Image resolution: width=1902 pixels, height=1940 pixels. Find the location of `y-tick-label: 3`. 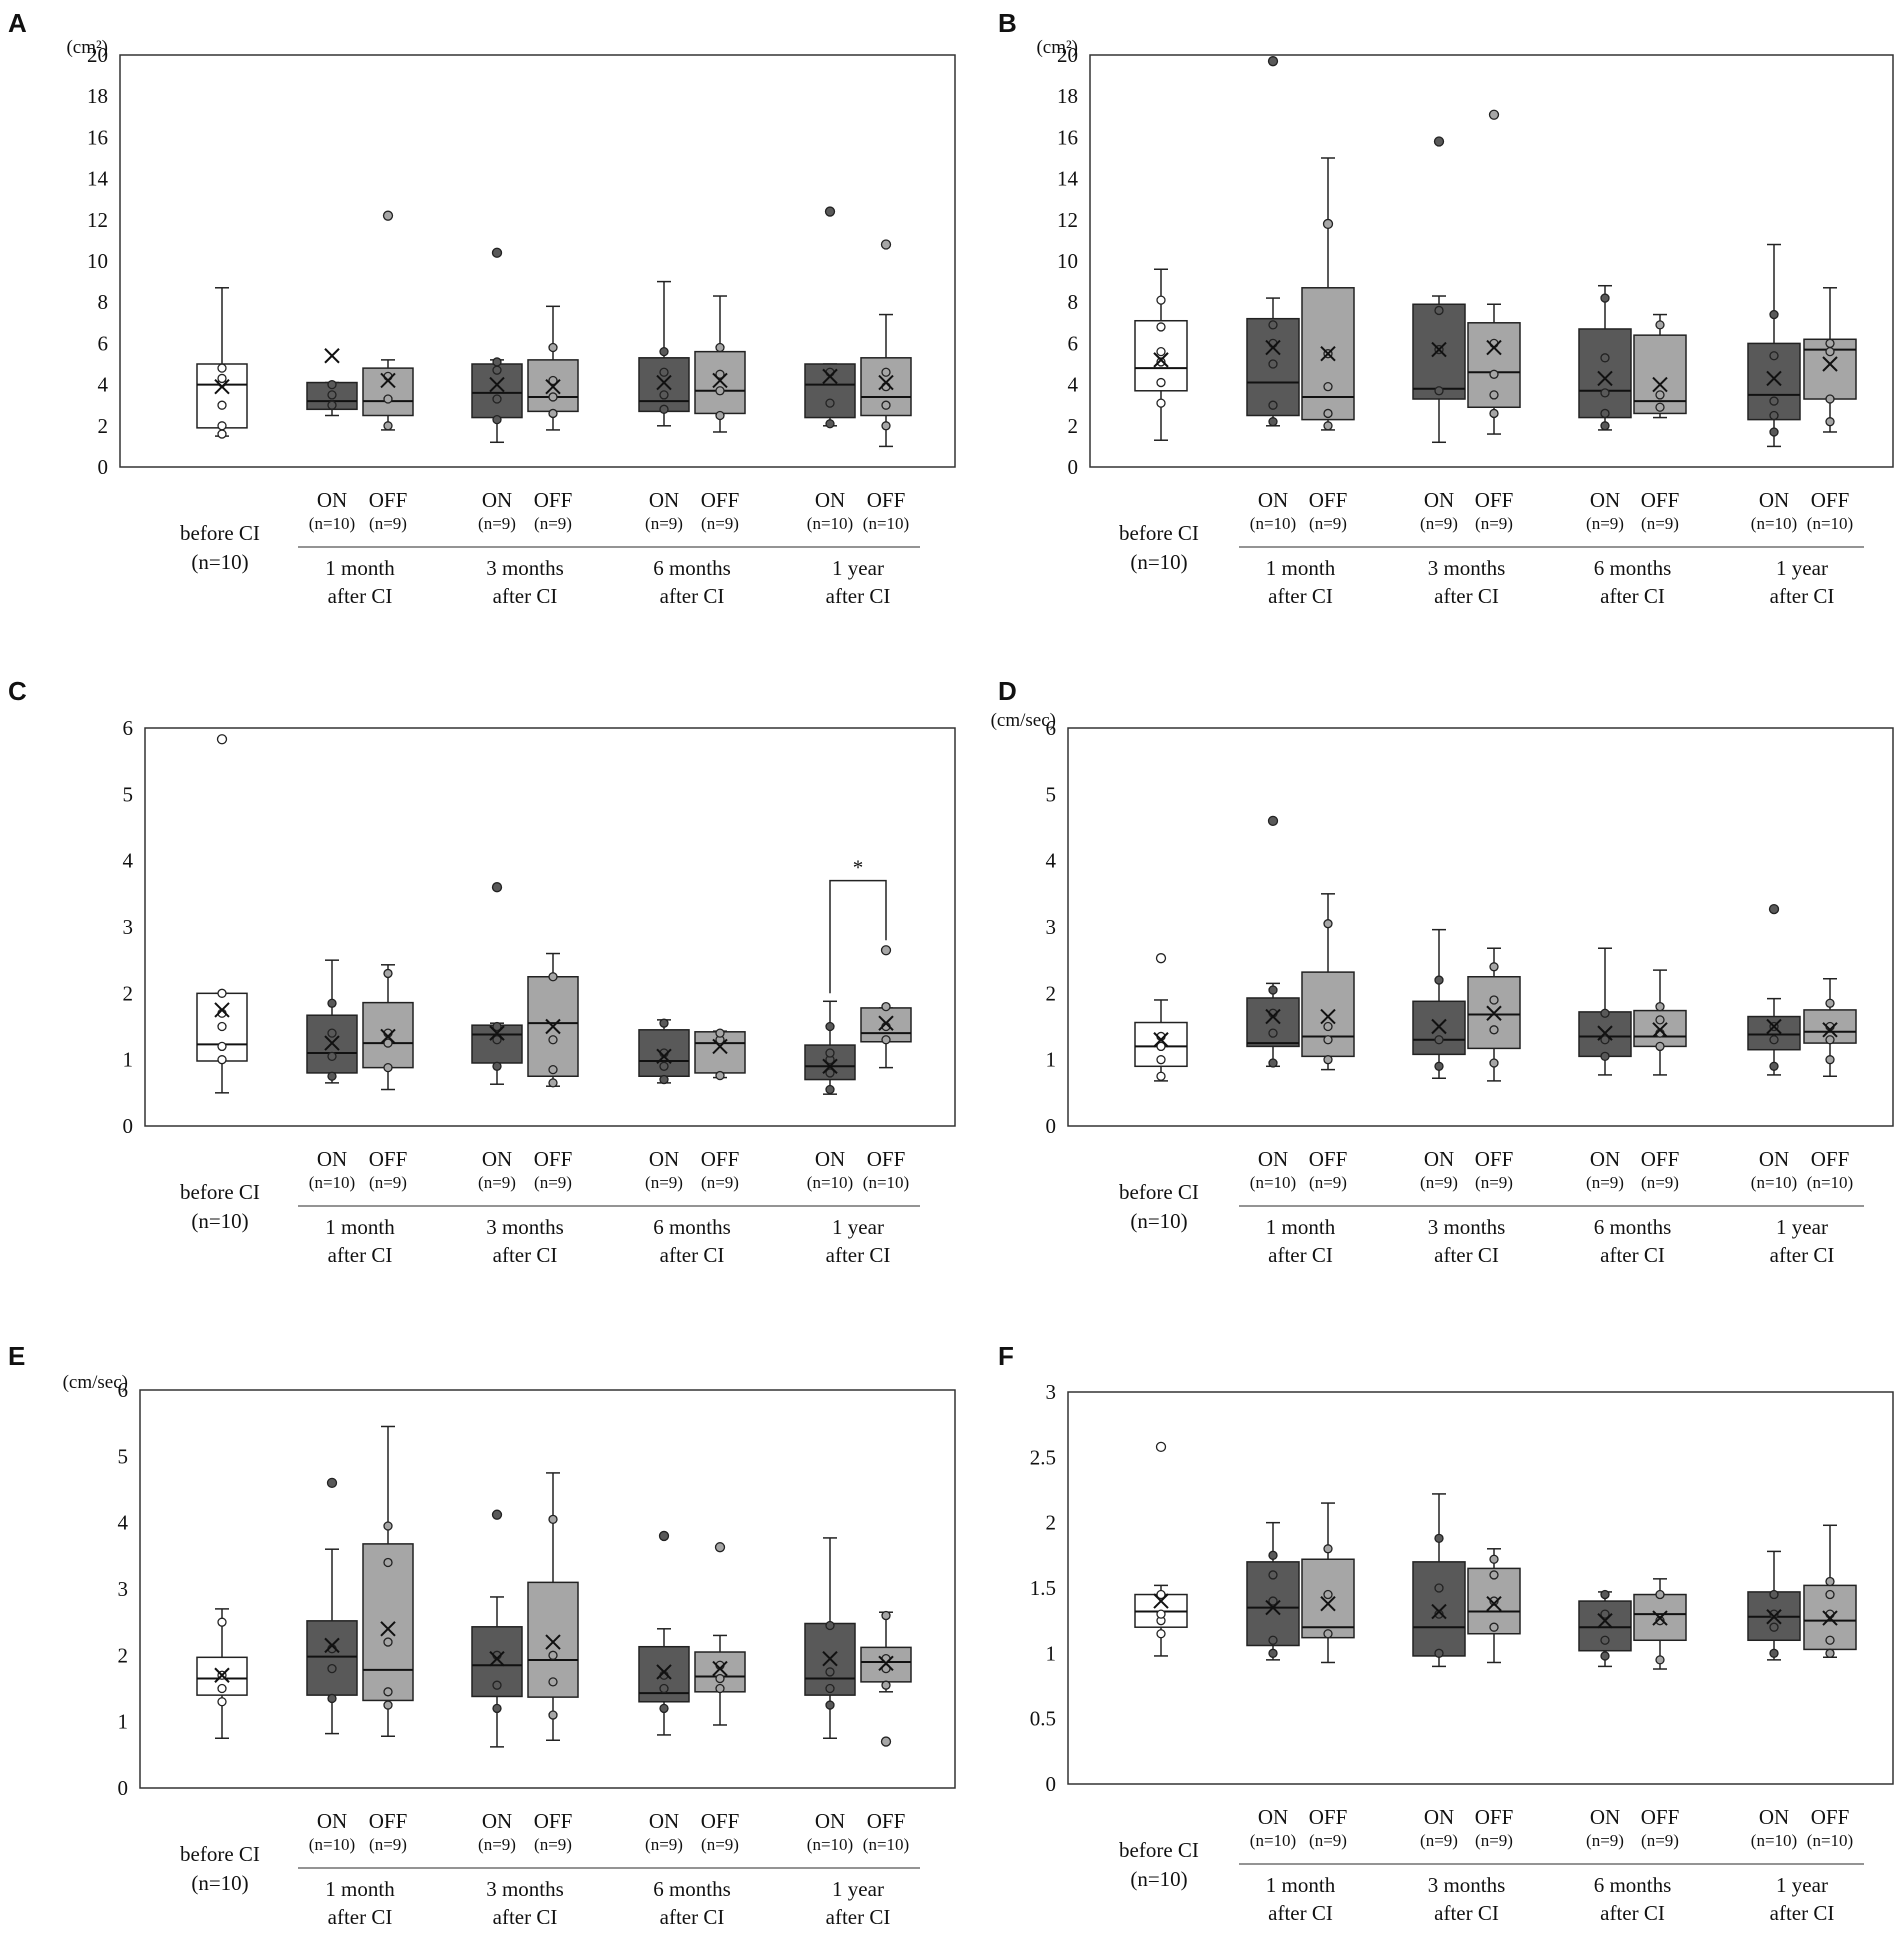

y-tick-label: 3 is located at coordinates (123, 1589).